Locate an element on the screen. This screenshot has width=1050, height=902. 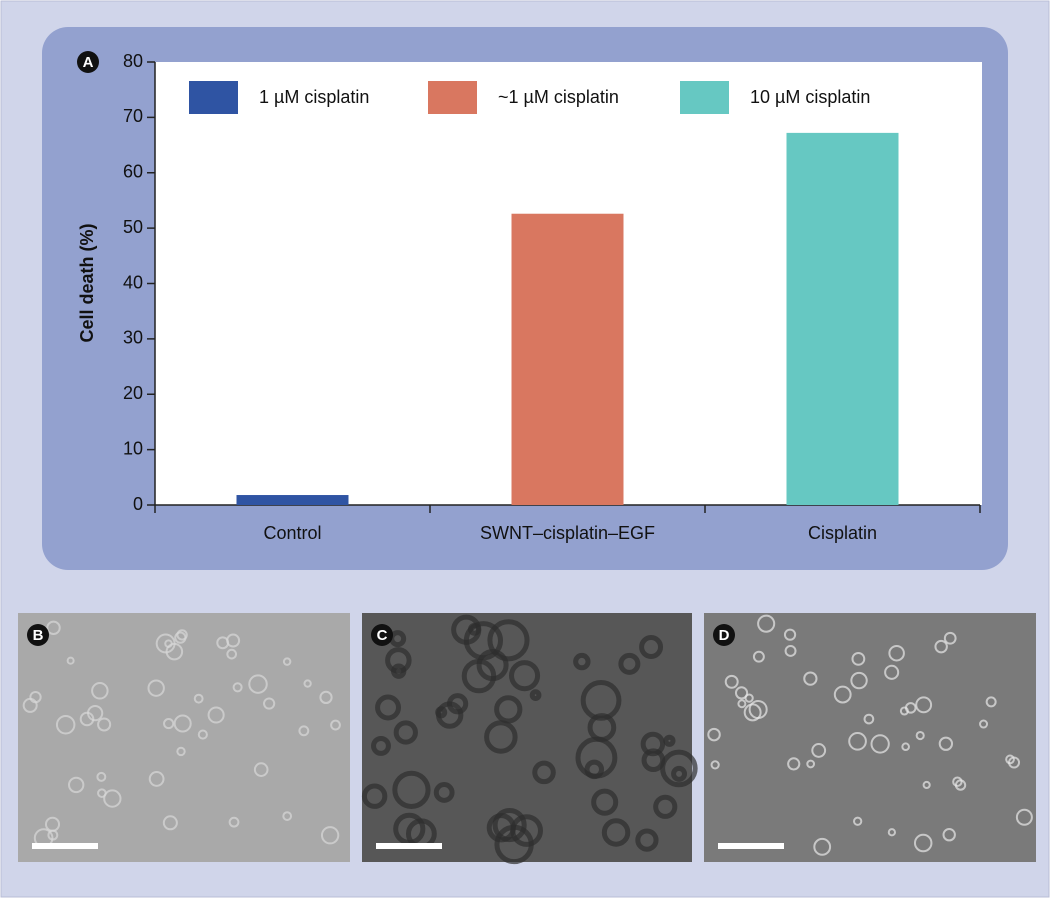
panel-label: C is located at coordinates (382, 635).